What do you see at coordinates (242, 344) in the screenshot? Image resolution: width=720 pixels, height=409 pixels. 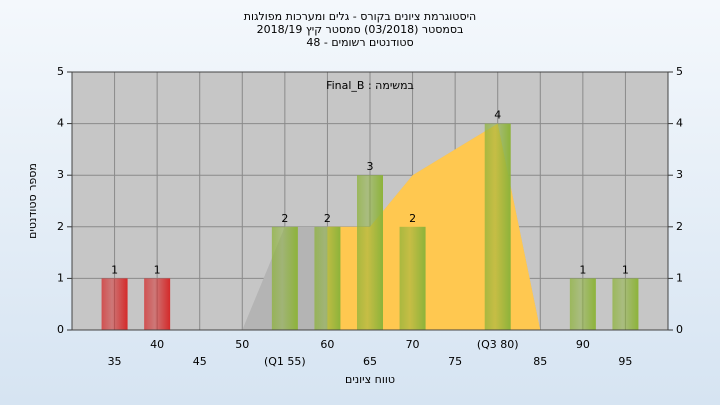 I see `x-tick-label: 50` at bounding box center [242, 344].